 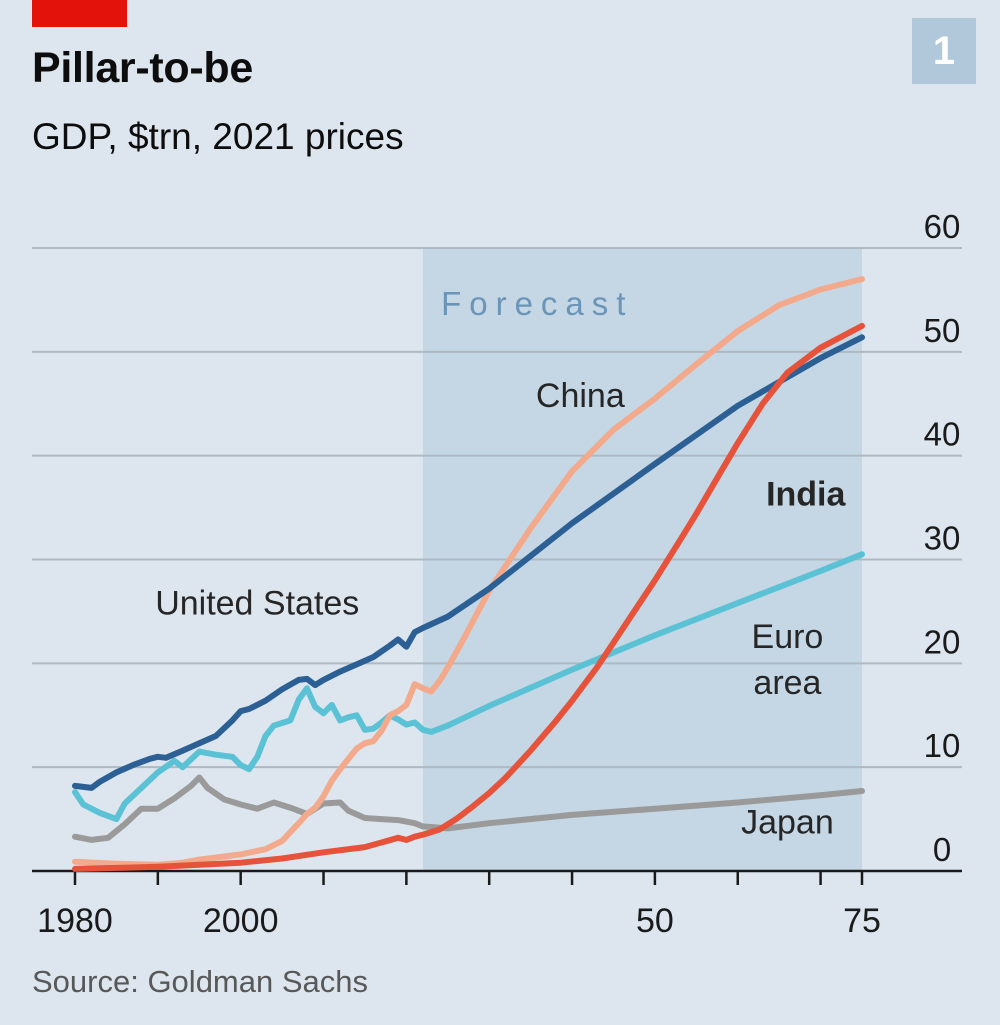 What do you see at coordinates (862, 921) in the screenshot?
I see `x-tick-label-2075: 75` at bounding box center [862, 921].